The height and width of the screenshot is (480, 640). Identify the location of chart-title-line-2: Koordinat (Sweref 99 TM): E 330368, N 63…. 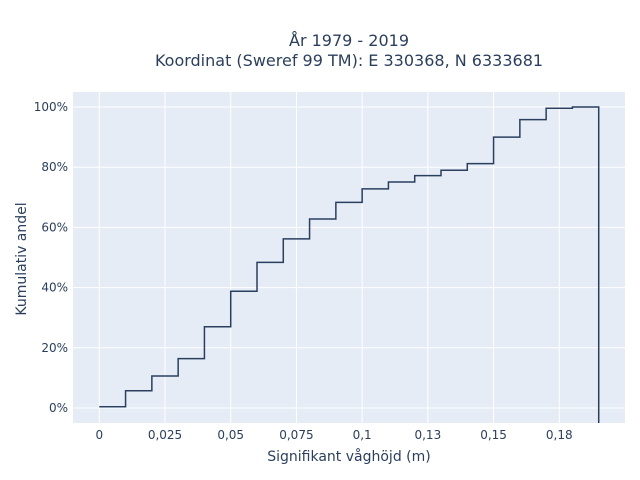
(349, 60).